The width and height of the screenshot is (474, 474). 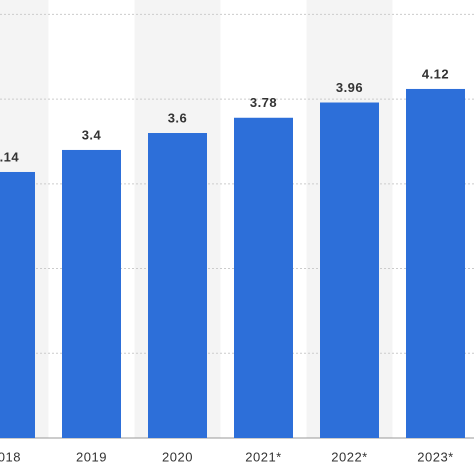 I want to click on value-label: 3.4, so click(x=92, y=134).